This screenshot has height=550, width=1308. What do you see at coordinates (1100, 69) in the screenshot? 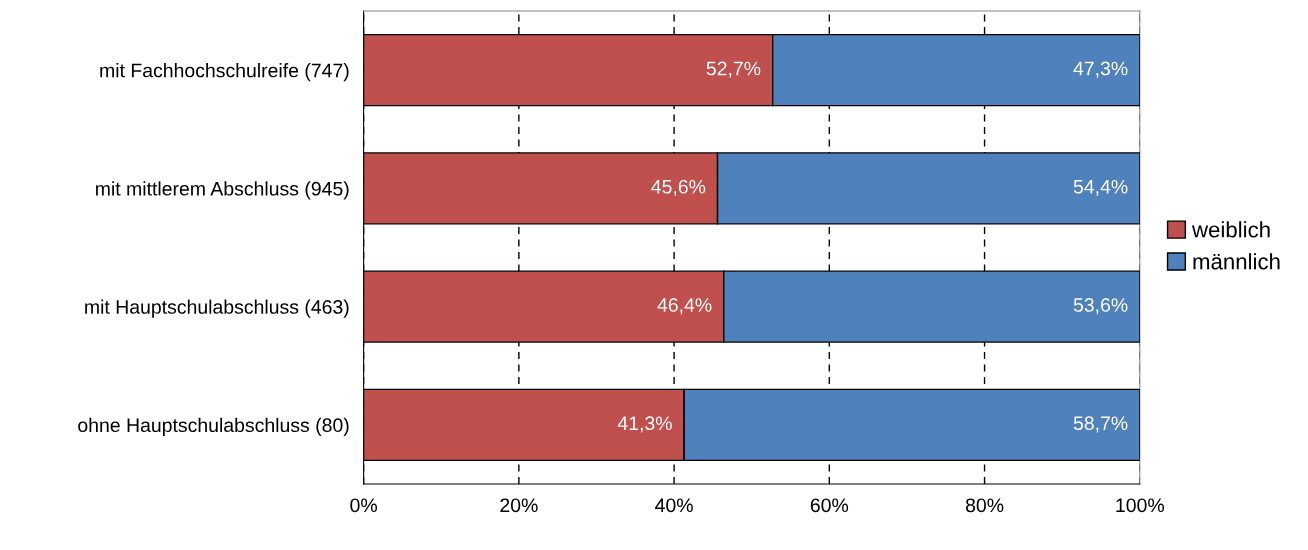
I see `data-label: 47,3%` at bounding box center [1100, 69].